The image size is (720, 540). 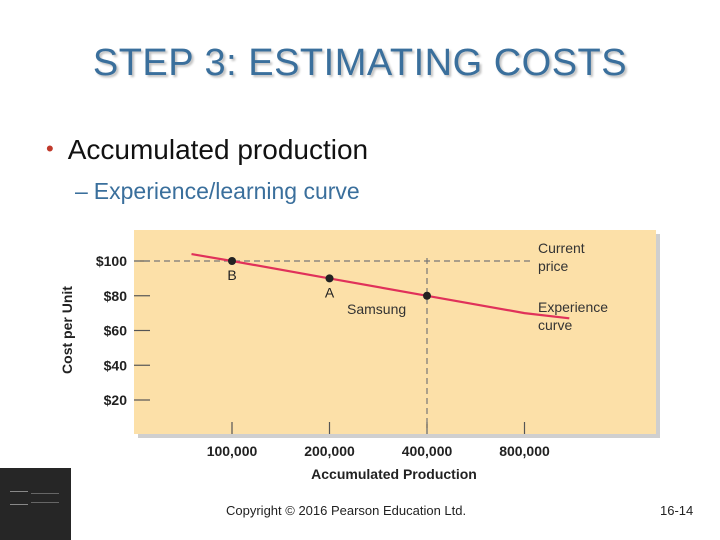 I want to click on experience-curve-label: curve, so click(x=555, y=325).